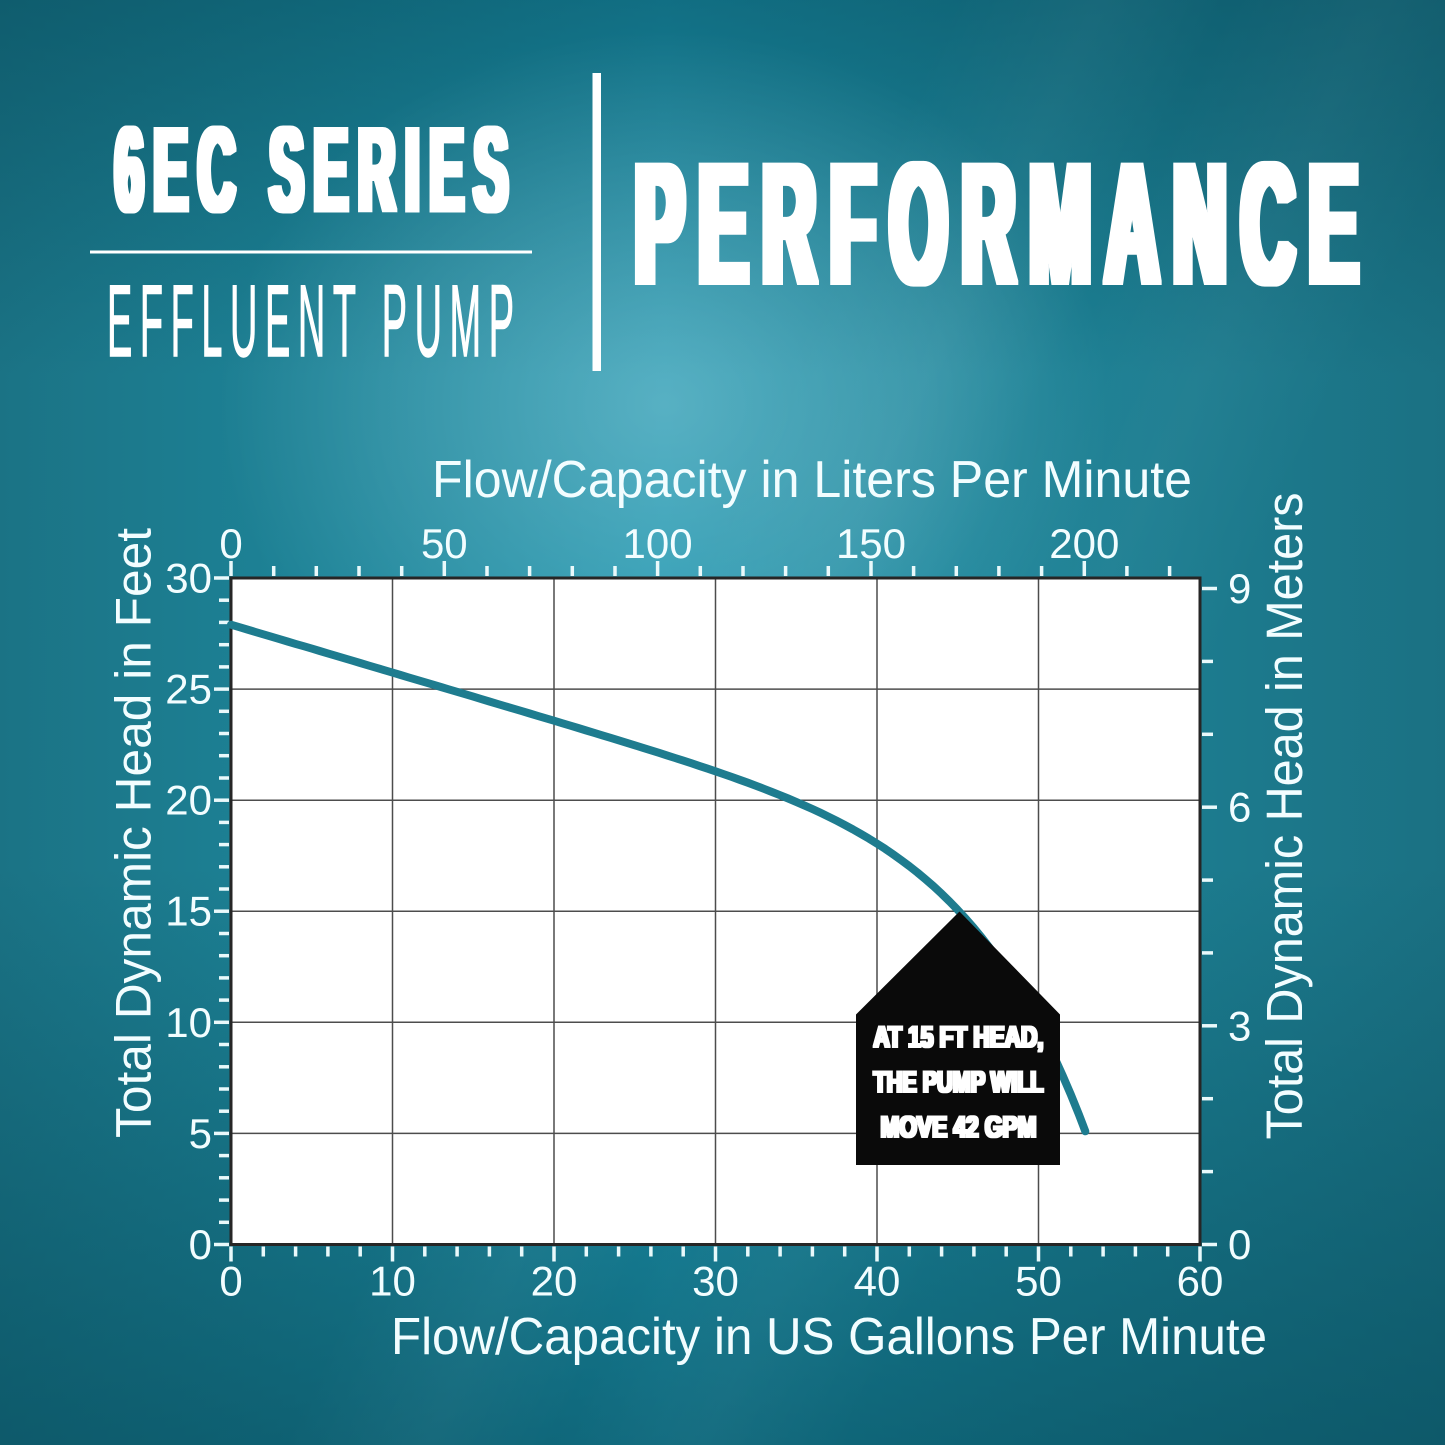 The height and width of the screenshot is (1445, 1445). Describe the element at coordinates (829, 1337) in the screenshot. I see `svg-text:Flow/Capacity in US Gallons Pe: Flow/Capacity in US Gallons Per Minute` at that location.